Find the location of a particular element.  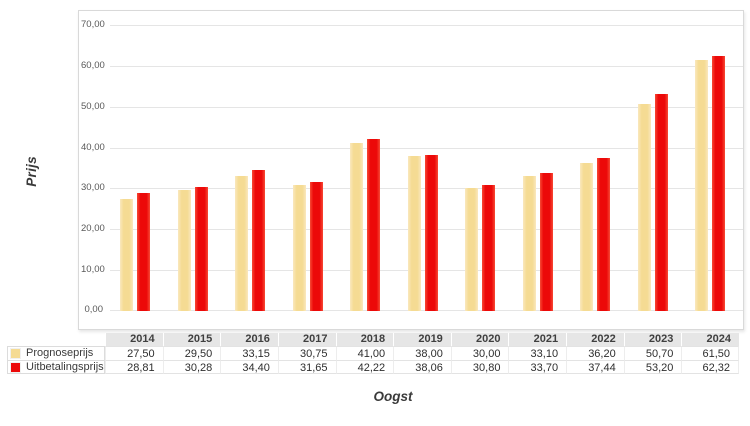

legend-label-prognoseprijs: Prognoseprijs is located at coordinates (60, 353).